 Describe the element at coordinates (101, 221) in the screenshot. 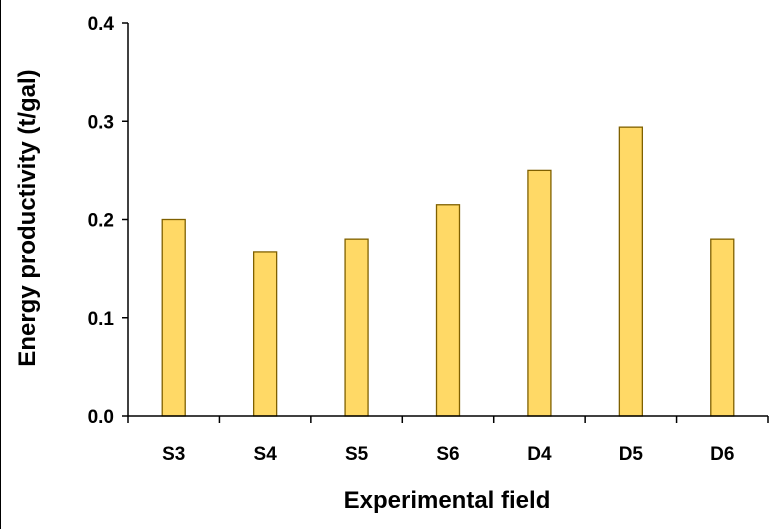

I see `y-tick-label: 0.2` at that location.